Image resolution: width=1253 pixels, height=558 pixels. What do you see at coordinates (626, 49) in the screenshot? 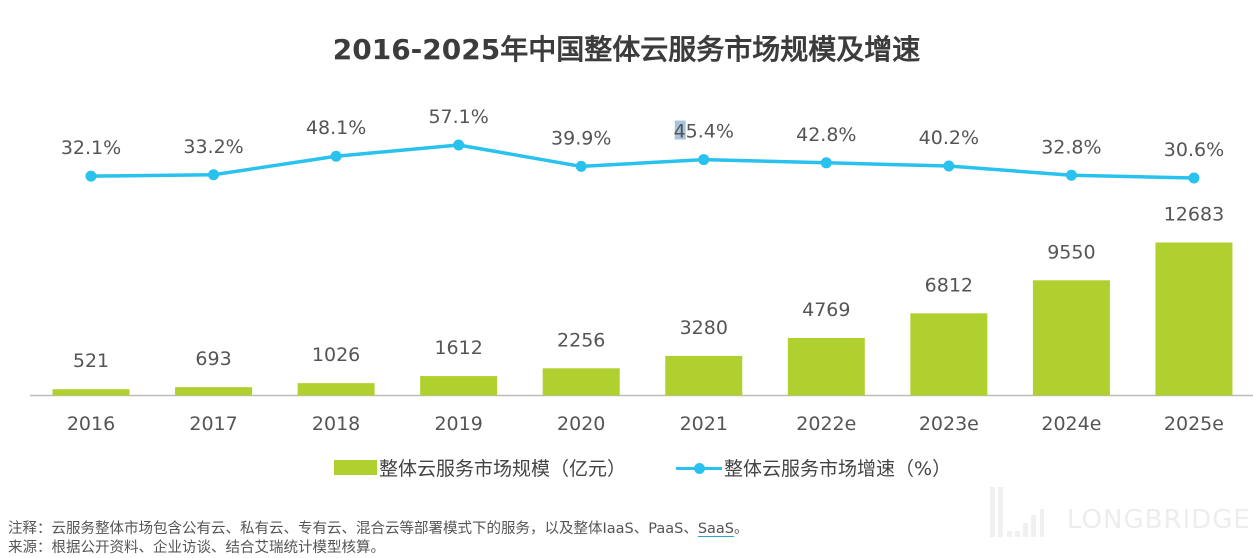
I see `chart-title: 2016-2025年中国整体云服务市场规模及增速` at bounding box center [626, 49].